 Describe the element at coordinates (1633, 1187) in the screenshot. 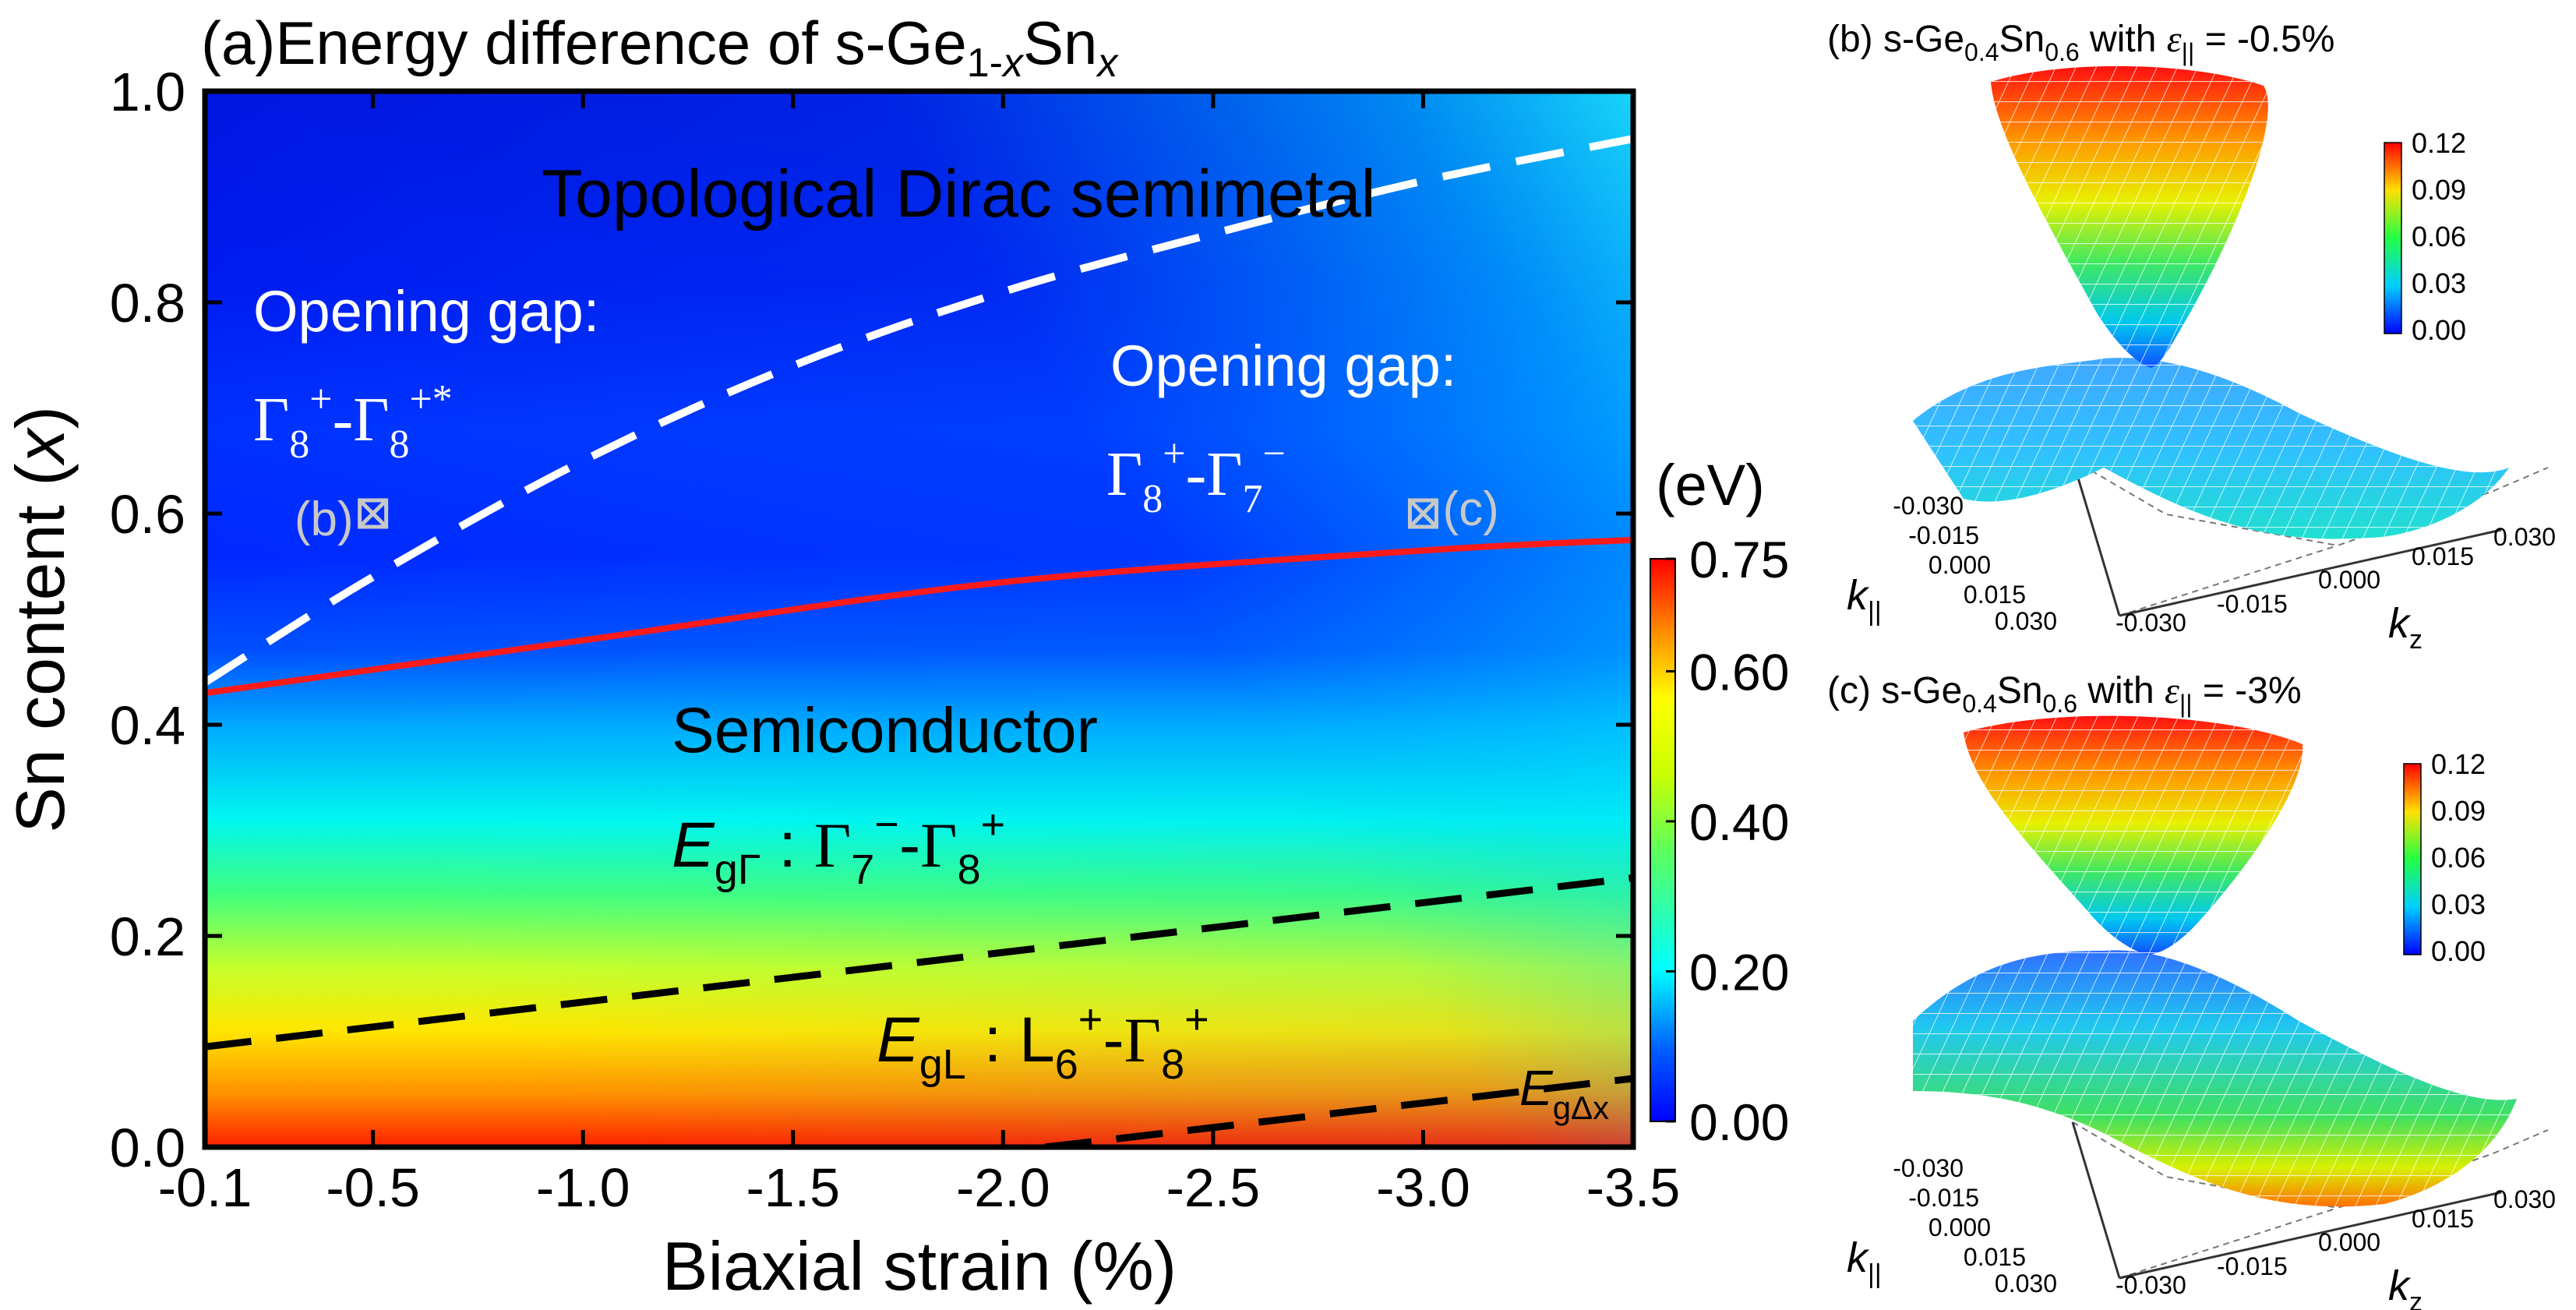

I see `x-tick-label: -3.5` at that location.